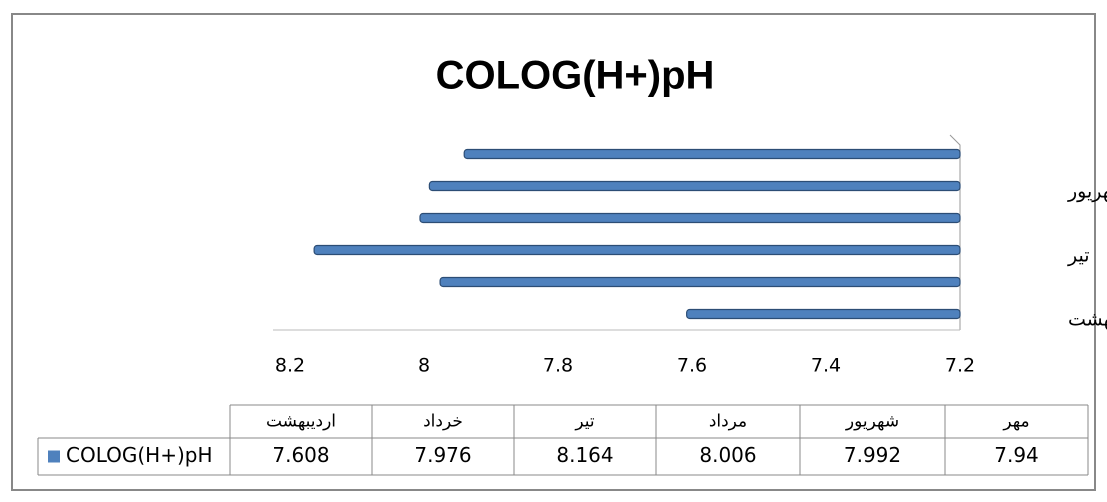 This screenshot has width=1107, height=502. Describe the element at coordinates (872, 455) in the screenshot. I see `table-value: 7.992` at that location.